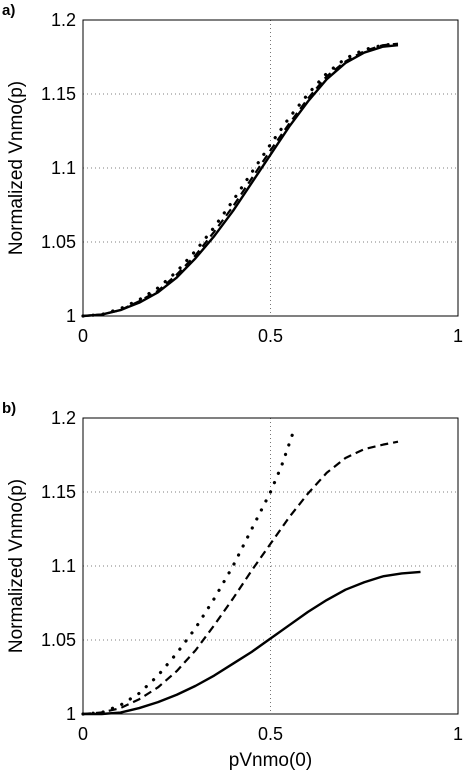 This screenshot has height=777, width=474. Describe the element at coordinates (63, 20) in the screenshot. I see `panel-a-ytick-4: 1.2` at that location.